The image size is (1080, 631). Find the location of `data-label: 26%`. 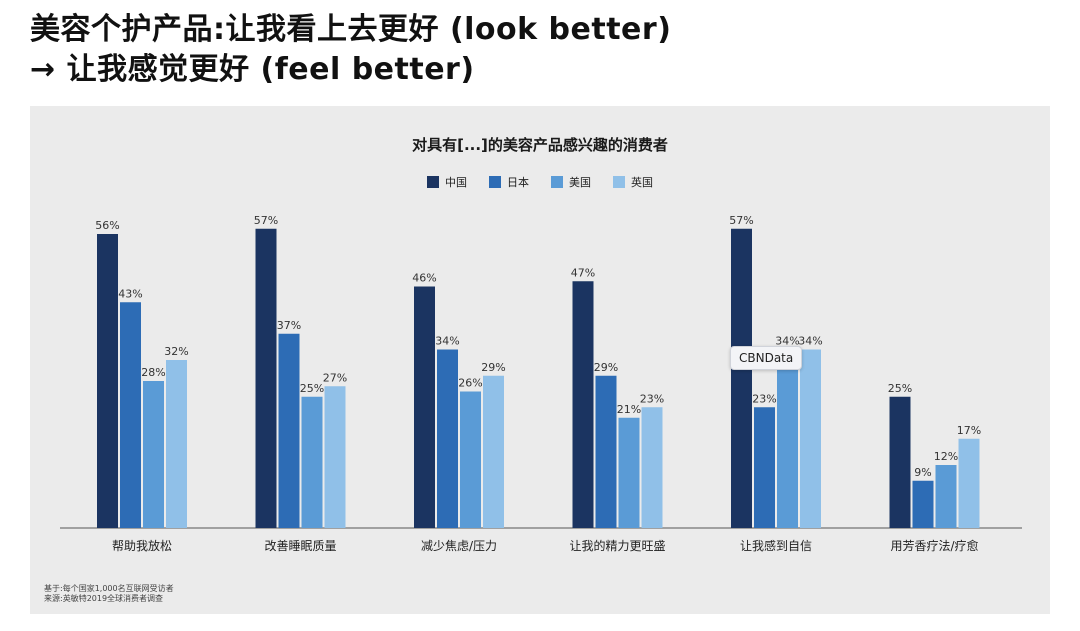

data-label: 26% is located at coordinates (470, 383).